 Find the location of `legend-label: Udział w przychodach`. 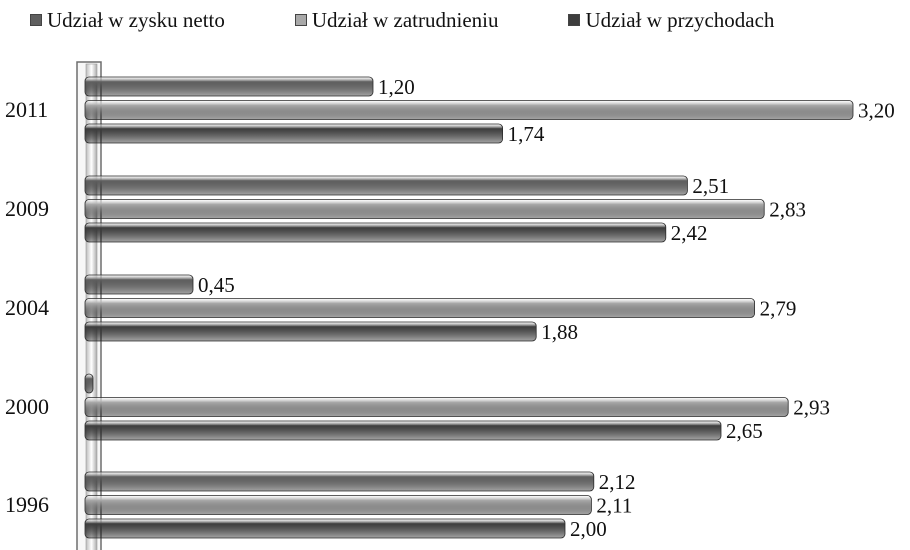

legend-label: Udział w przychodach is located at coordinates (680, 19).